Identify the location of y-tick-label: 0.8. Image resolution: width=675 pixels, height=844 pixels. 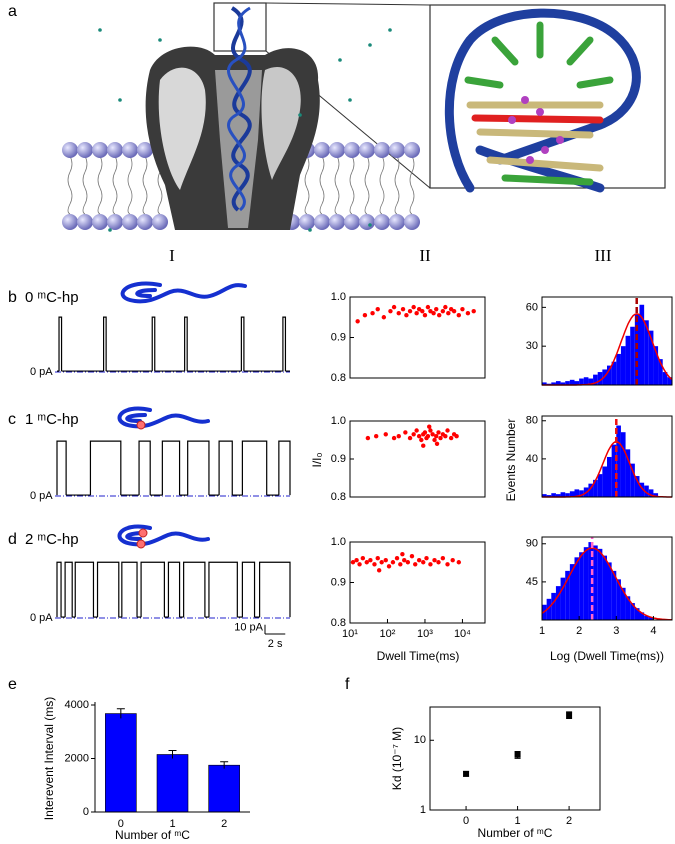
(338, 497).